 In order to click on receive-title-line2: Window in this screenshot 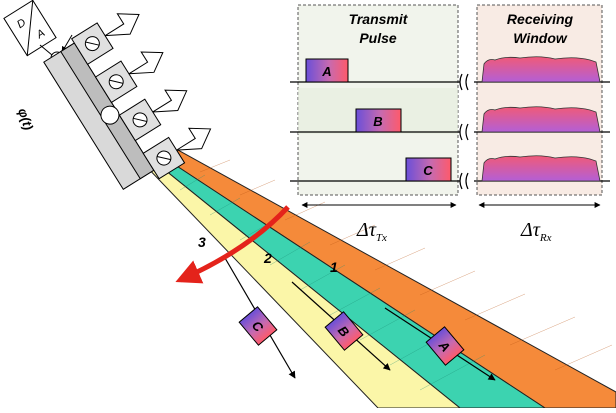, I will do `click(540, 38)`.